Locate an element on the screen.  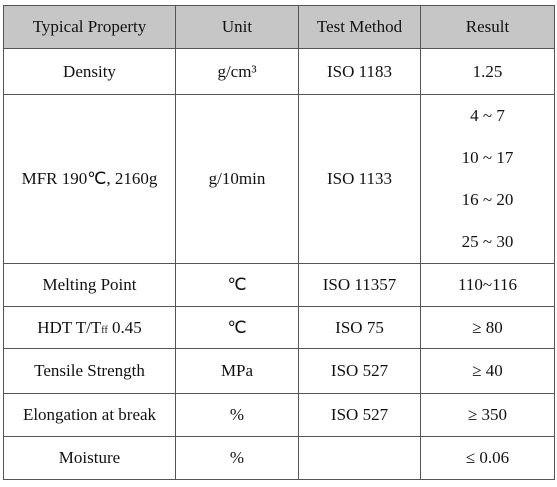
header-cell: Result is located at coordinates (487, 27).